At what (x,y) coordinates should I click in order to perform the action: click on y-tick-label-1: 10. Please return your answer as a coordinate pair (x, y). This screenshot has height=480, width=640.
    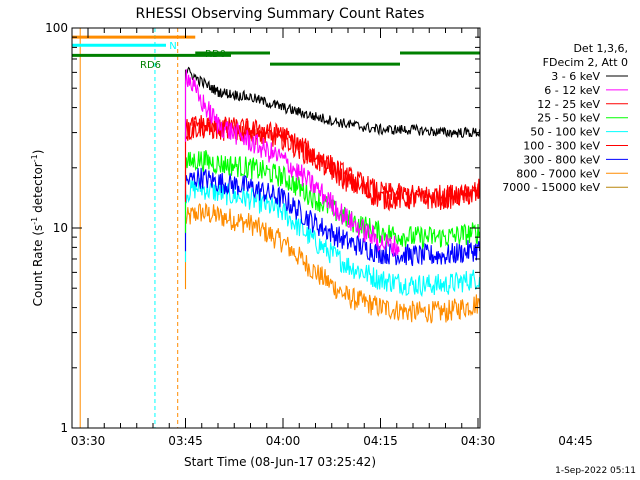
    Looking at the image, I should click on (60, 228).